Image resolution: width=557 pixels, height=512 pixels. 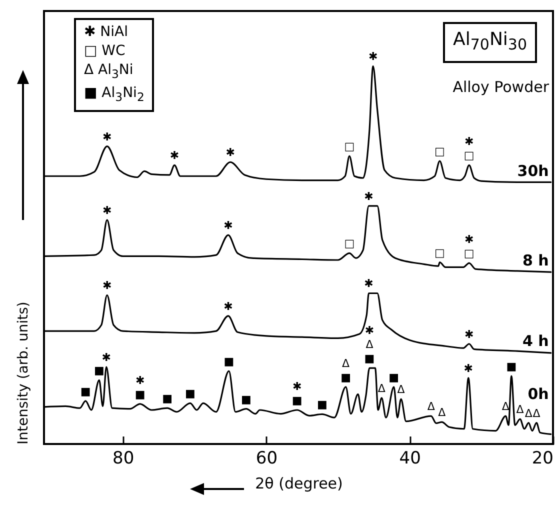 I want to click on x-tick-label: 60, so click(x=267, y=458).